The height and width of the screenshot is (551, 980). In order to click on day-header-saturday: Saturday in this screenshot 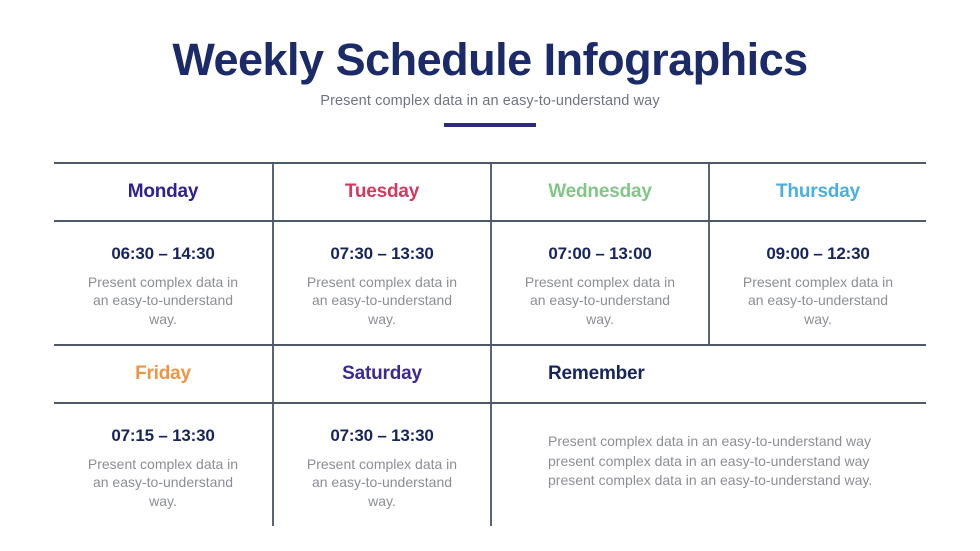, I will do `click(381, 374)`.